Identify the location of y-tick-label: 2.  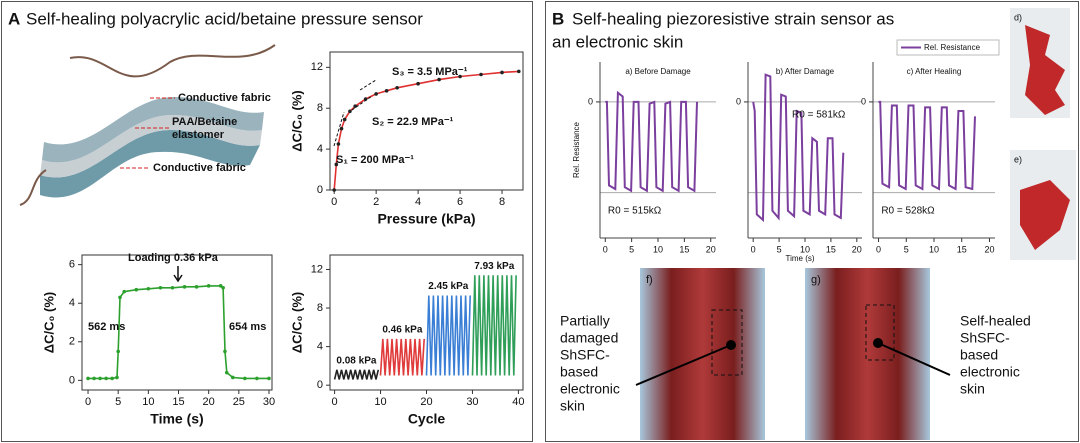
(72, 342).